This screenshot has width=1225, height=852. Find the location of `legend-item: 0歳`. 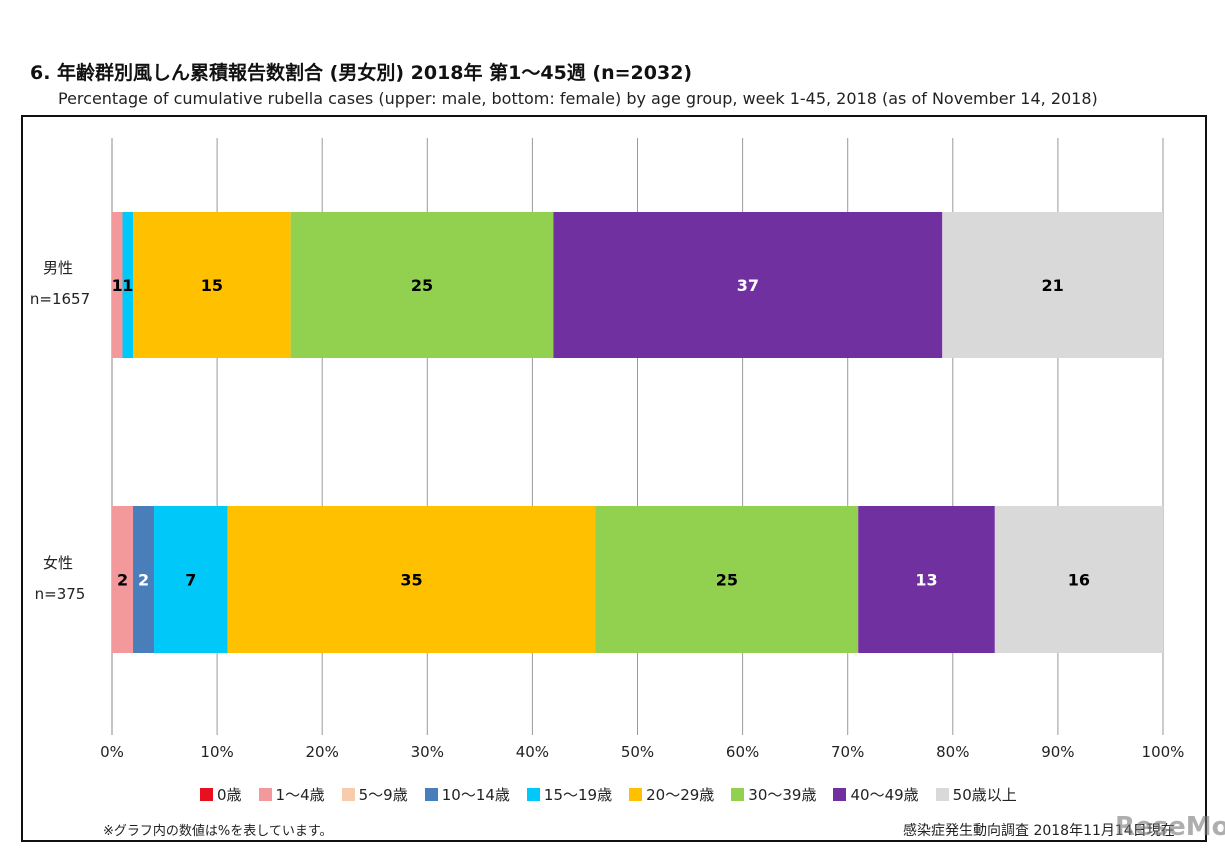

legend-item: 0歳 is located at coordinates (221, 794).